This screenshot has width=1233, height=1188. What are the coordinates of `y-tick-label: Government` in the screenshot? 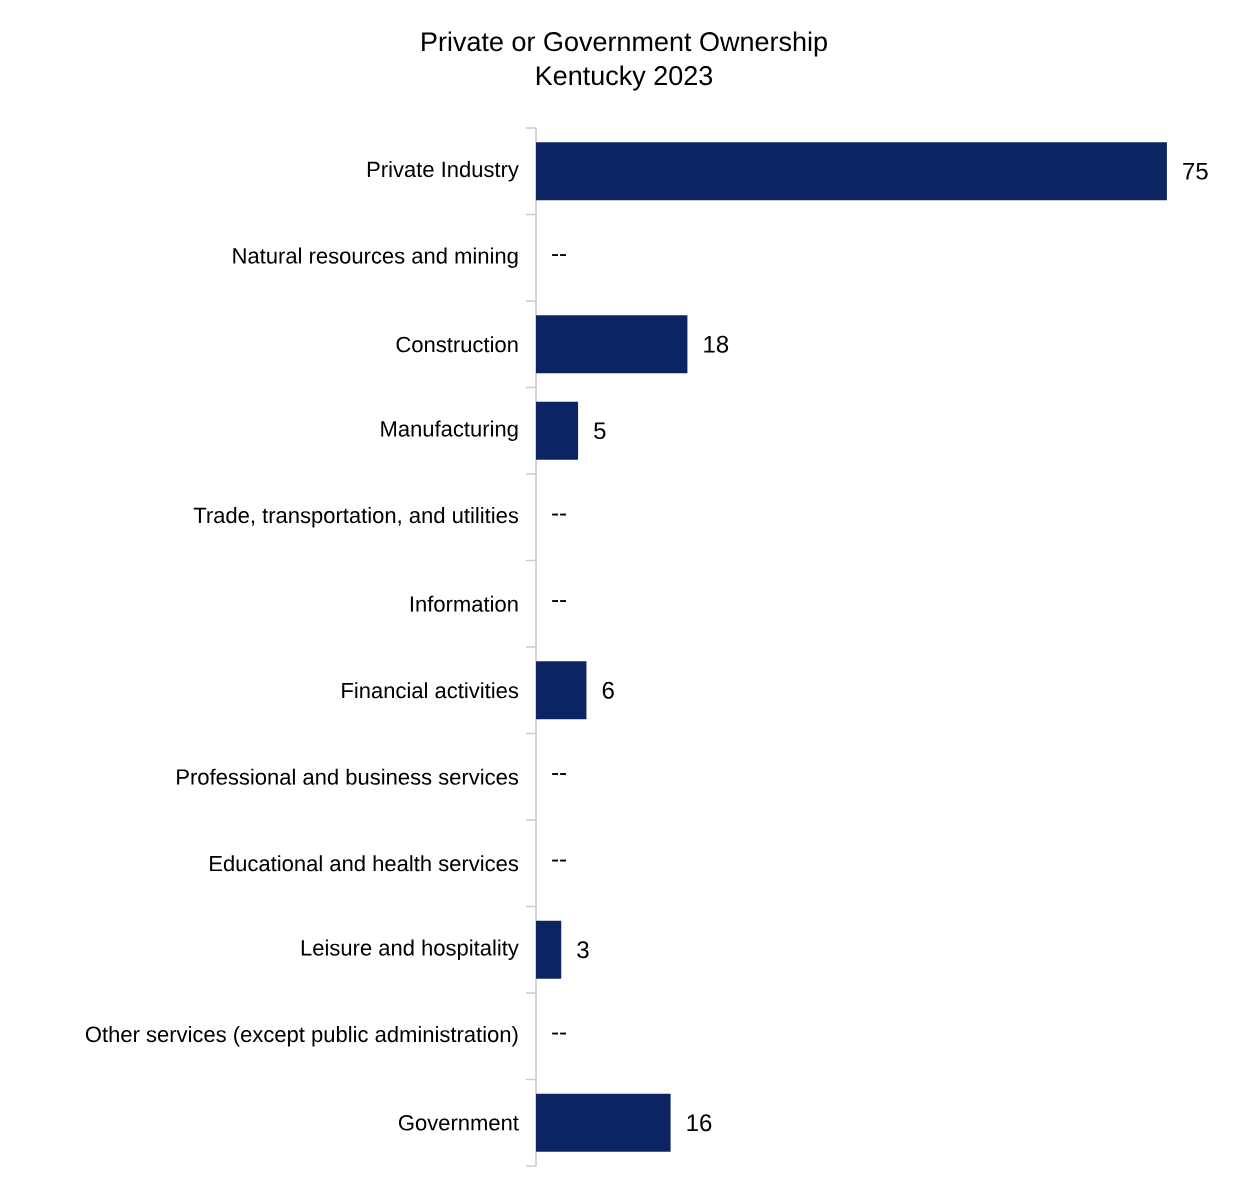 It's located at (458, 1122).